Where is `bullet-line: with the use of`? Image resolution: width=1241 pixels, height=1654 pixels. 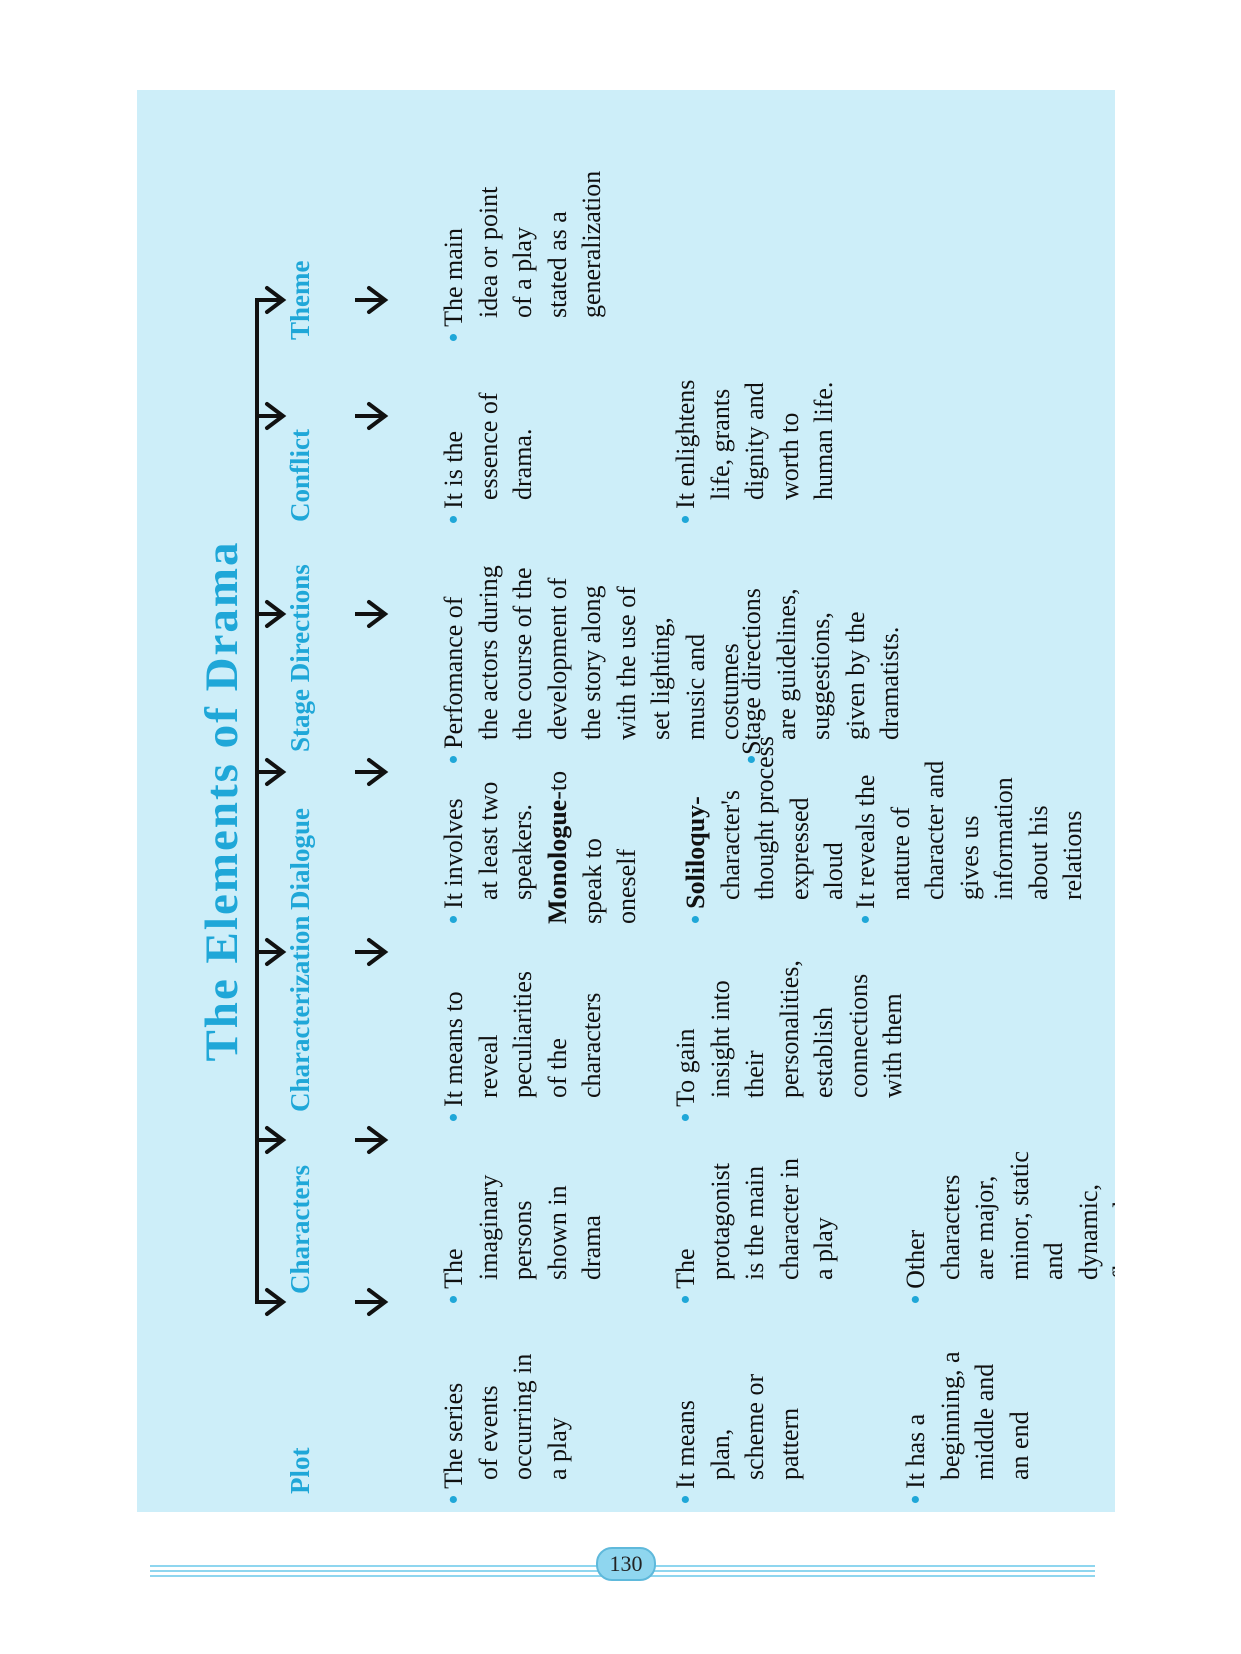
bullet-line: with the use of is located at coordinates (626, 663).